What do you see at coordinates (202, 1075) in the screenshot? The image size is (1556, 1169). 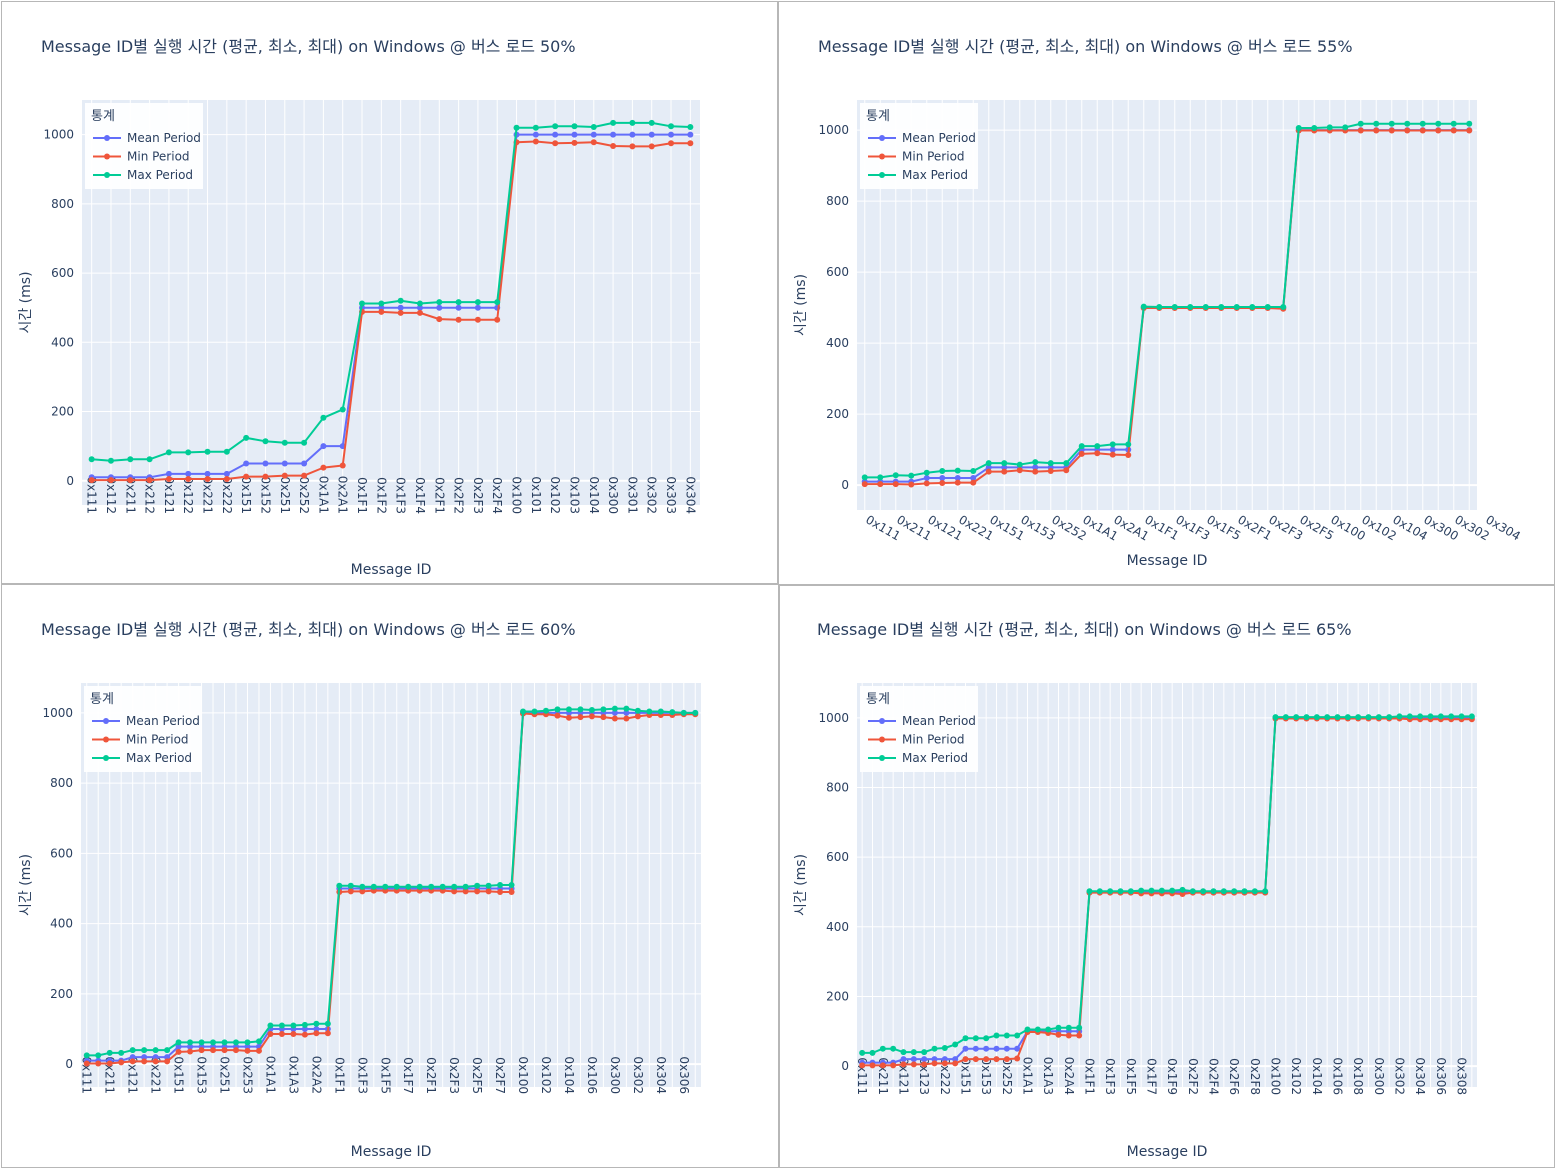 I see `x-tick-label: 0x153` at bounding box center [202, 1075].